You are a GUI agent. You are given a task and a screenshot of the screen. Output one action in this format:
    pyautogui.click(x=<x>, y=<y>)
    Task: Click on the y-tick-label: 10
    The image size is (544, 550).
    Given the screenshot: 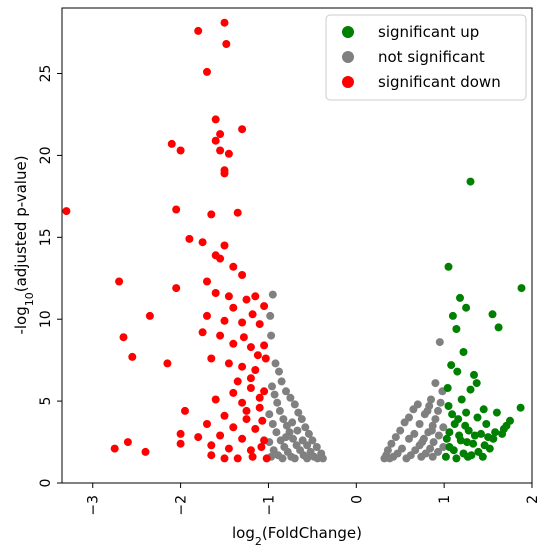 What is the action you would take?
    pyautogui.click(x=46, y=319)
    